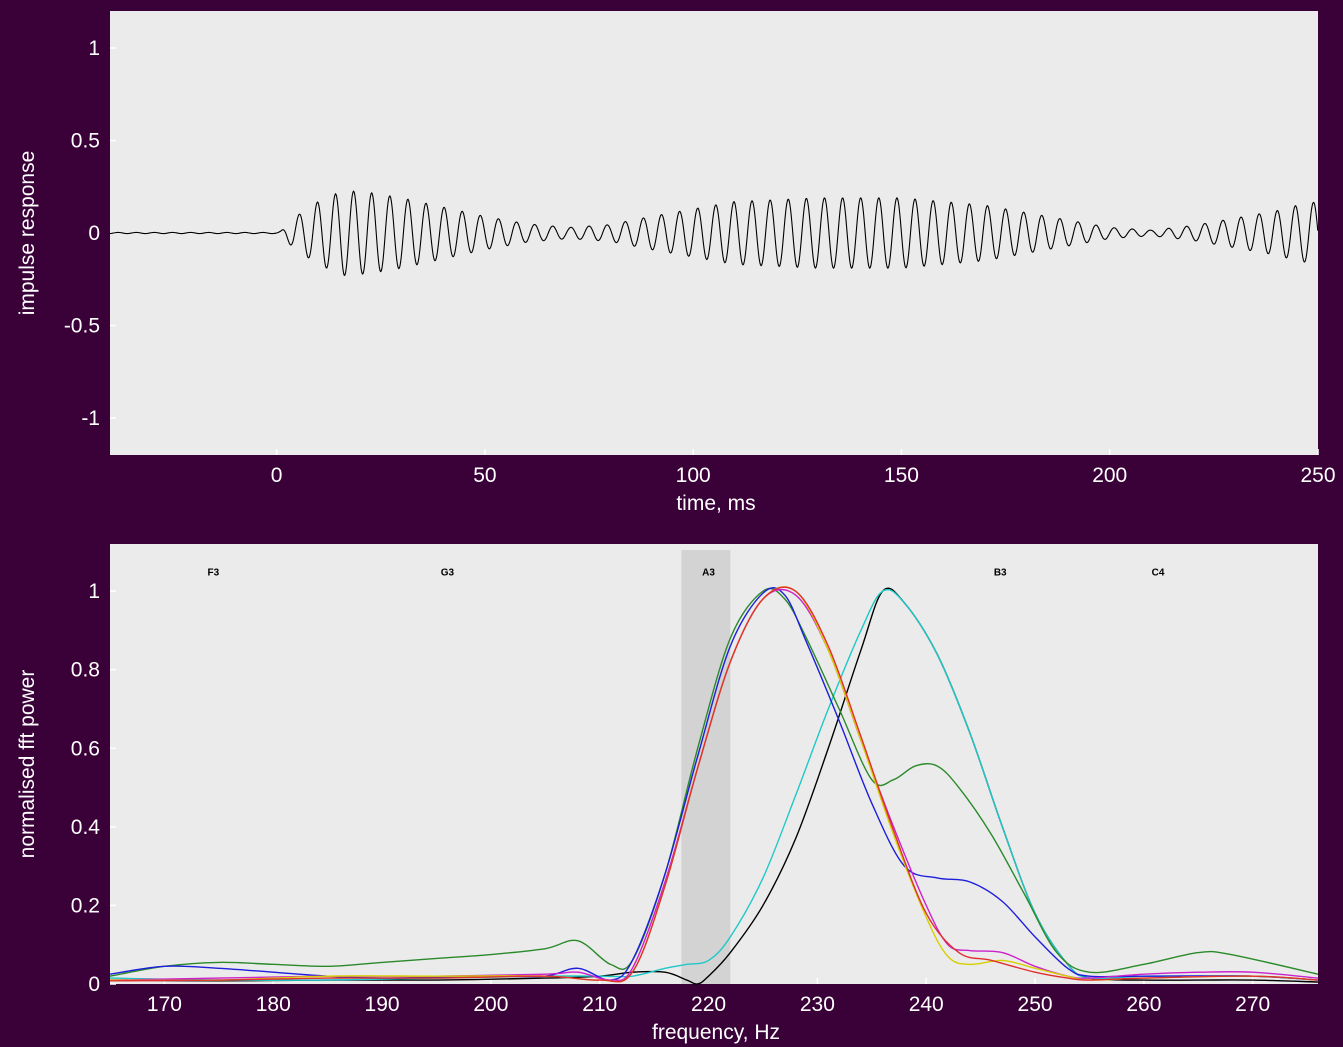 The width and height of the screenshot is (1343, 1047). What do you see at coordinates (708, 573) in the screenshot?
I see `note-label: A3` at bounding box center [708, 573].